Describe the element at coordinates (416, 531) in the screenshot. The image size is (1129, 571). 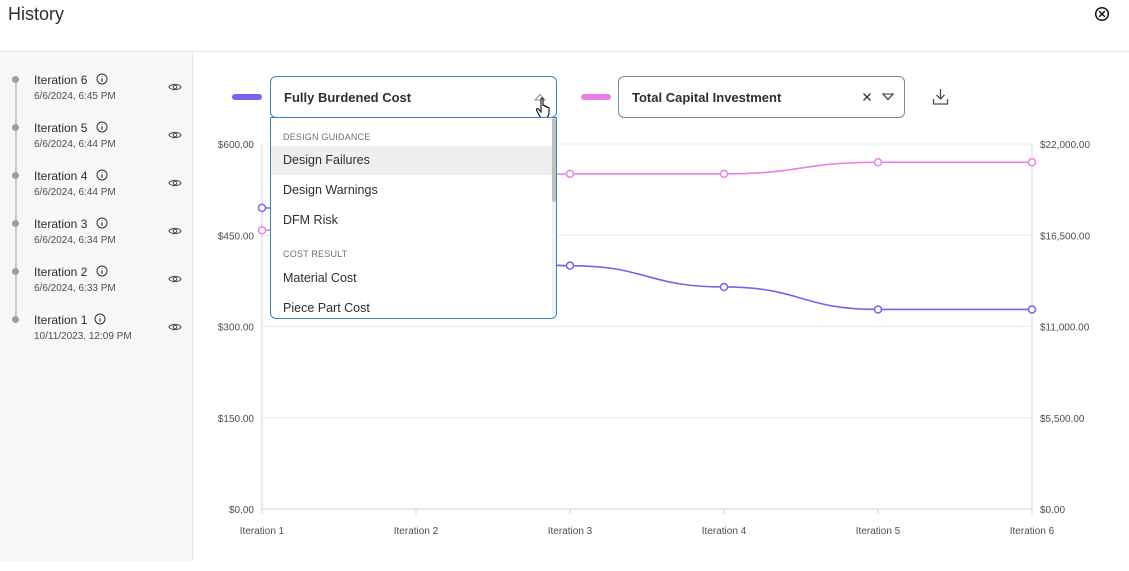
I see `x-tick-label: Iteration 2` at that location.